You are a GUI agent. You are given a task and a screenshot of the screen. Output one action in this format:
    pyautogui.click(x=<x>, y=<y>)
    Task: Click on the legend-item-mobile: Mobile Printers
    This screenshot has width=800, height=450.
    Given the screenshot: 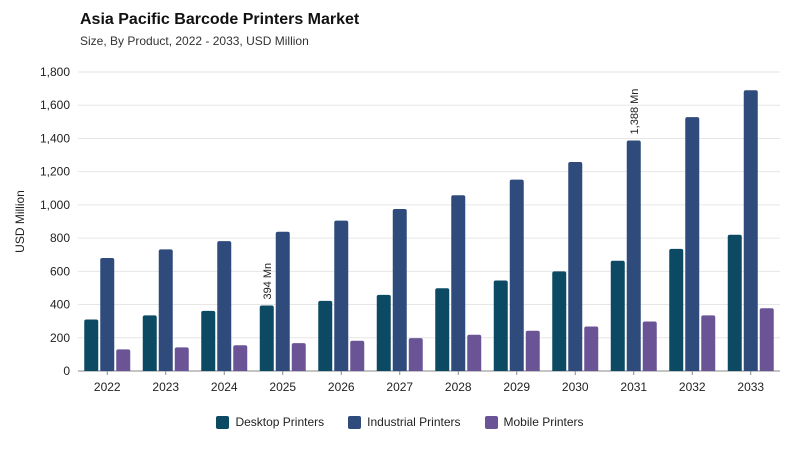 What is the action you would take?
    pyautogui.click(x=534, y=422)
    